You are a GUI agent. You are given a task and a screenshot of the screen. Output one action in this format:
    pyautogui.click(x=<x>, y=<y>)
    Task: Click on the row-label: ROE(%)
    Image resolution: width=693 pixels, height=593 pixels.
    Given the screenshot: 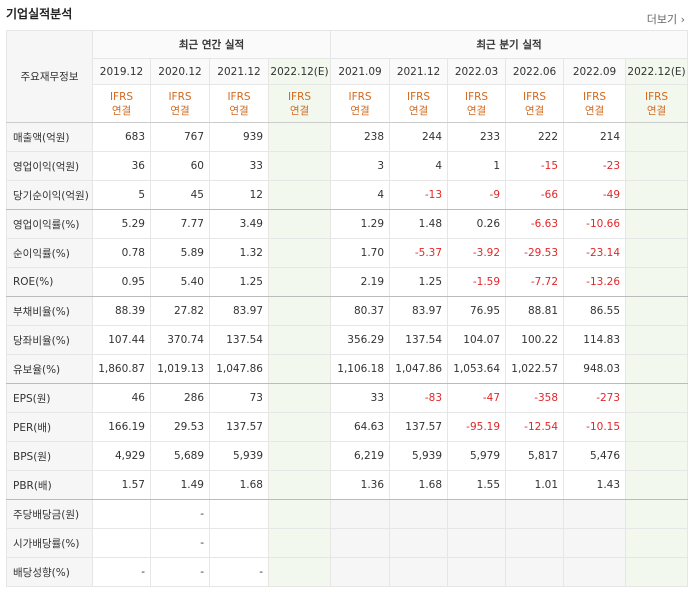 What is the action you would take?
    pyautogui.click(x=49, y=282)
    